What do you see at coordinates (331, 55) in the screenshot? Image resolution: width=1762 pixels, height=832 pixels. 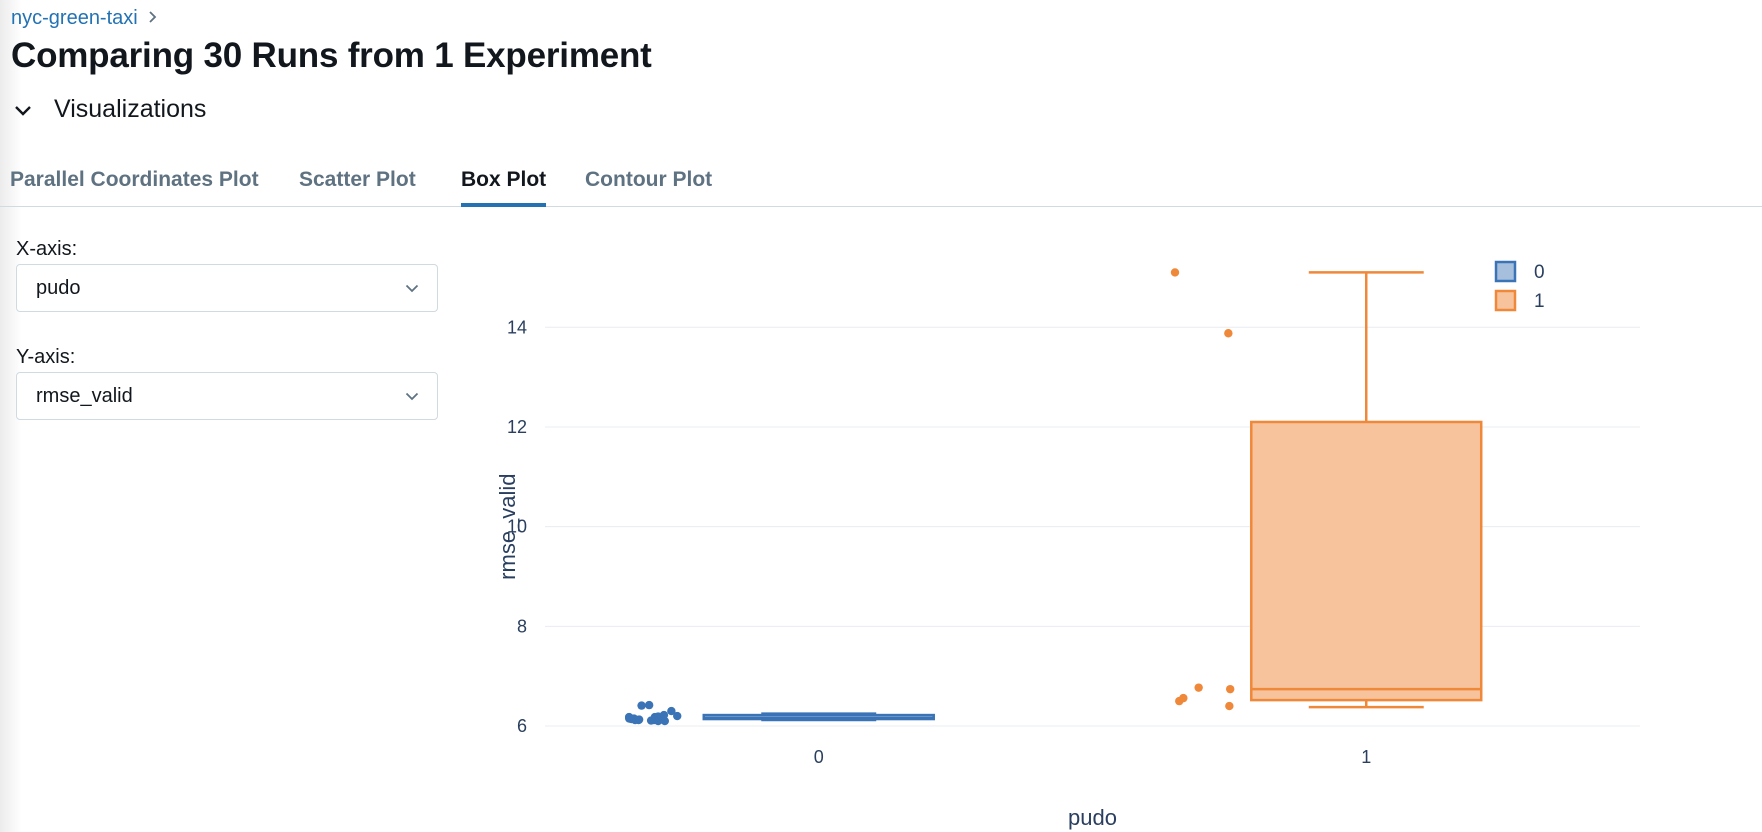 I see `page-title: Comparing 30 Runs from 1 Experiment` at bounding box center [331, 55].